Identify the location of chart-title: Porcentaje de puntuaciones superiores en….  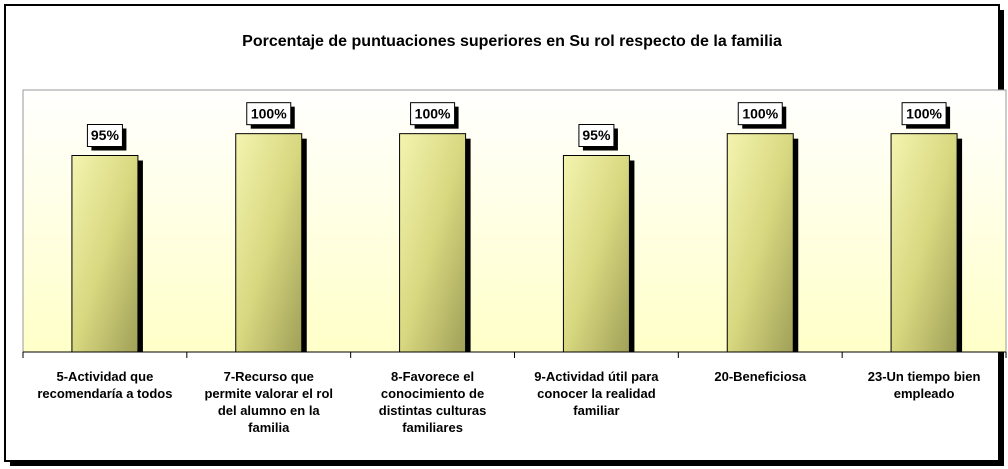
(512, 41).